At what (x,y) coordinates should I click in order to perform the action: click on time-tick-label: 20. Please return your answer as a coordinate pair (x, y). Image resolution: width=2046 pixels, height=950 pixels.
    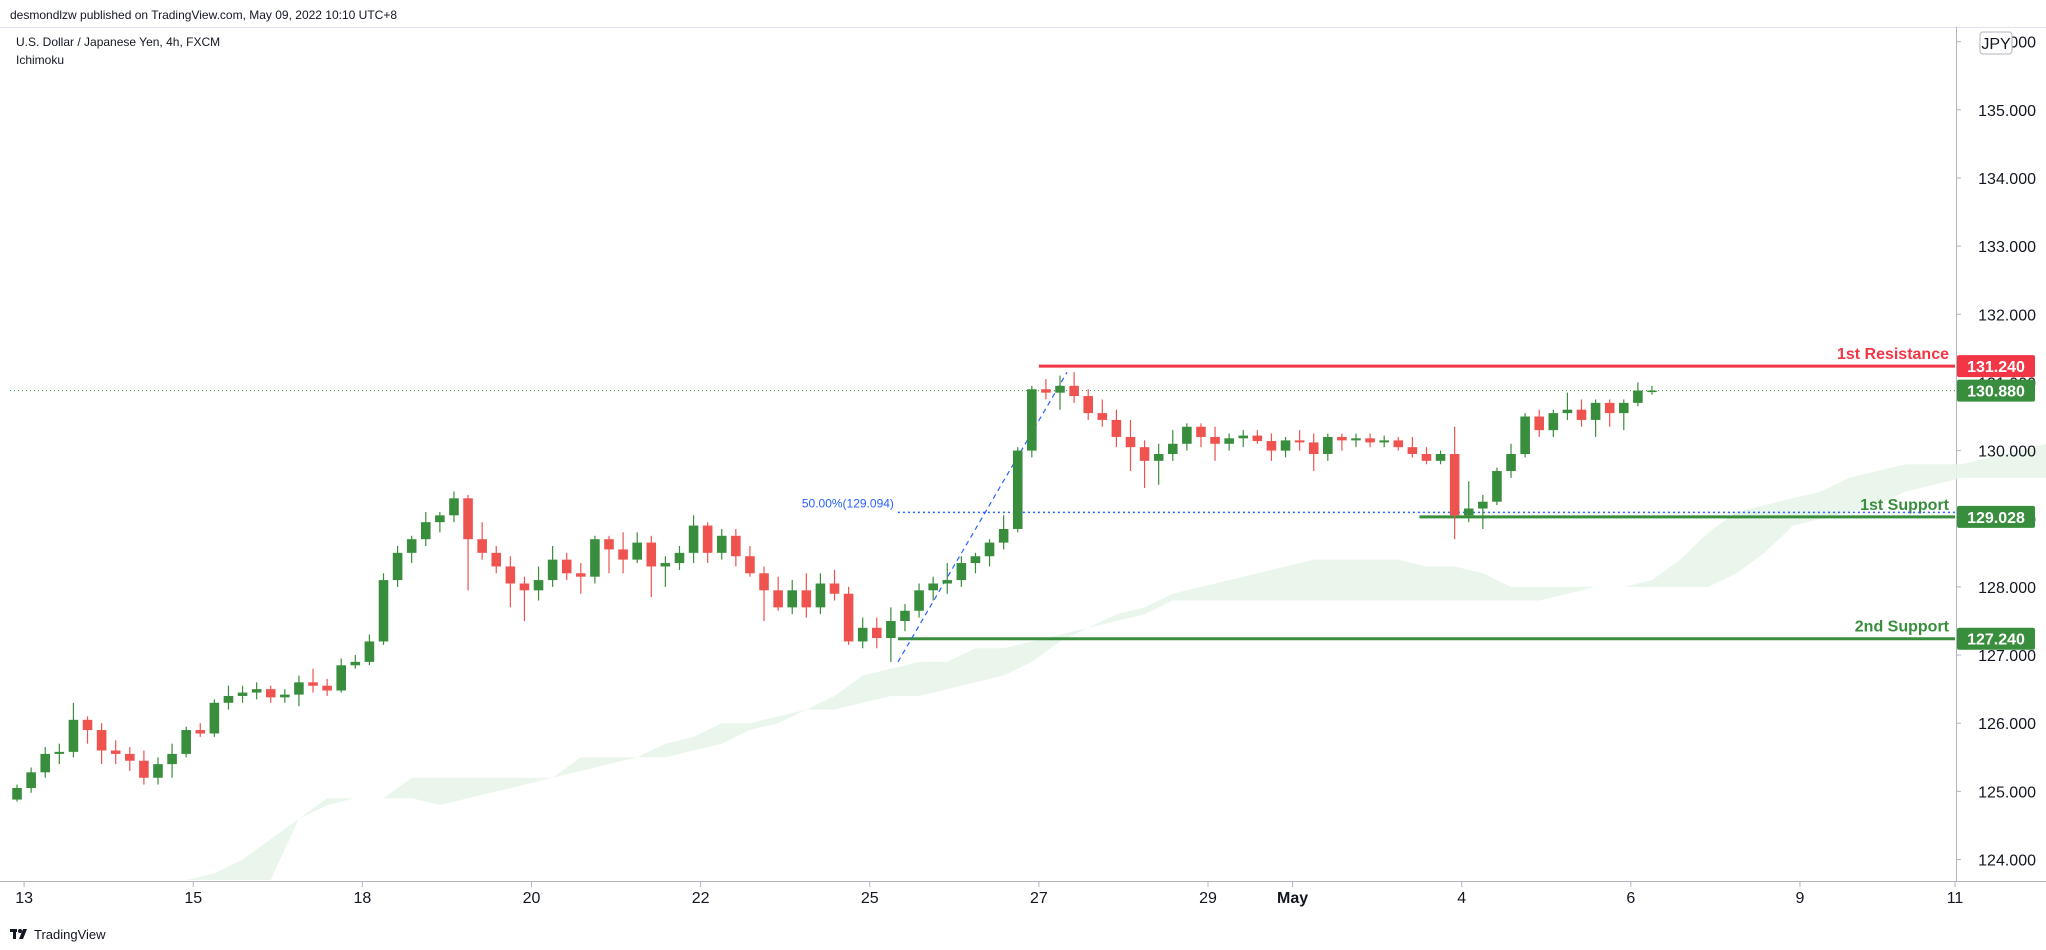
    Looking at the image, I should click on (532, 898).